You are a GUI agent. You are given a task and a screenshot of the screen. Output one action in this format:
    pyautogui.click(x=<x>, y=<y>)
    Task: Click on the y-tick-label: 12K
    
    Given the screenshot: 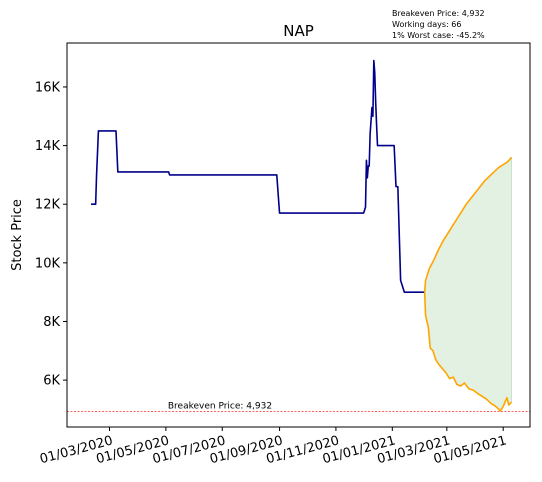 What is the action you would take?
    pyautogui.click(x=48, y=205)
    